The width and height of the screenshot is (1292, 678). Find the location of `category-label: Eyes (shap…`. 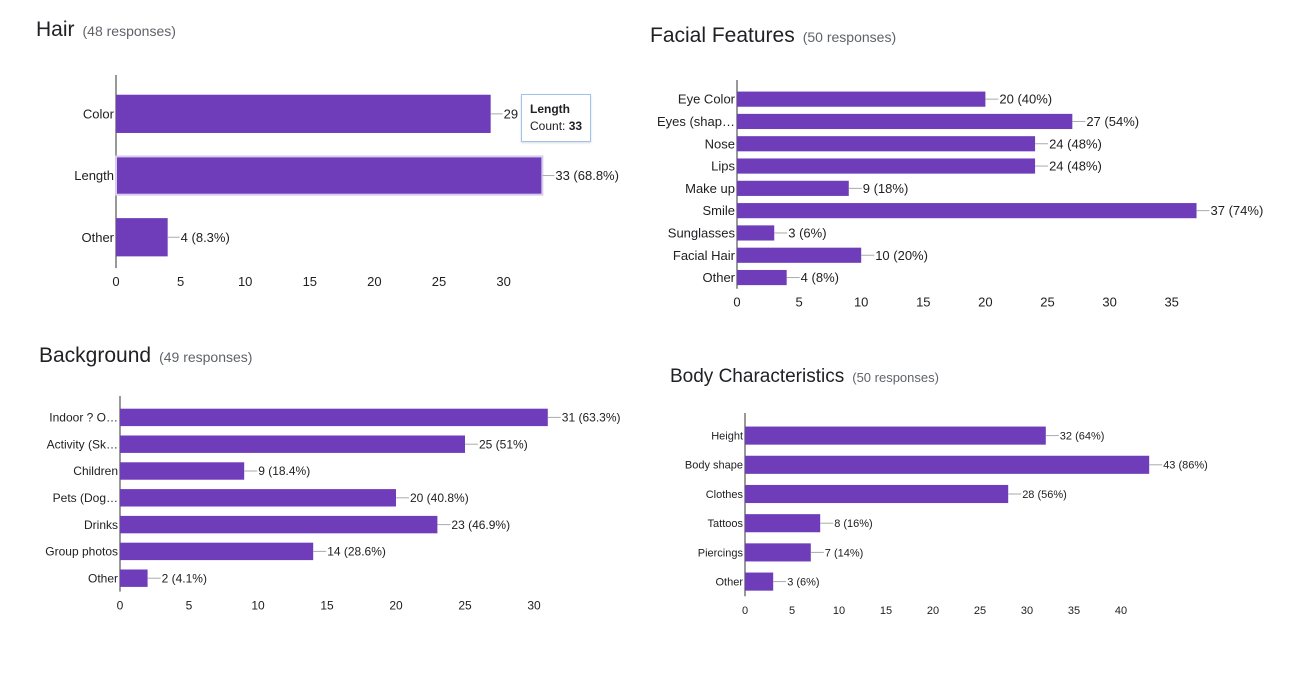

category-label: Eyes (shap… is located at coordinates (696, 121).